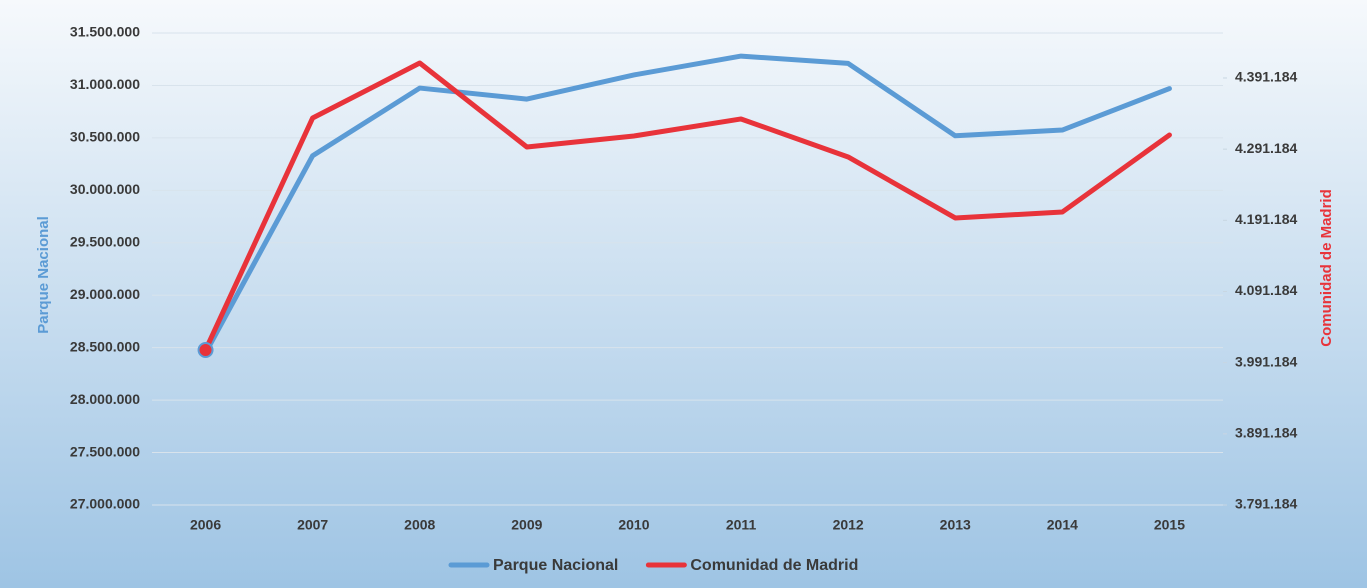 The height and width of the screenshot is (588, 1367). Describe the element at coordinates (1266, 361) in the screenshot. I see `y2-tick-label: 3.991.184` at that location.